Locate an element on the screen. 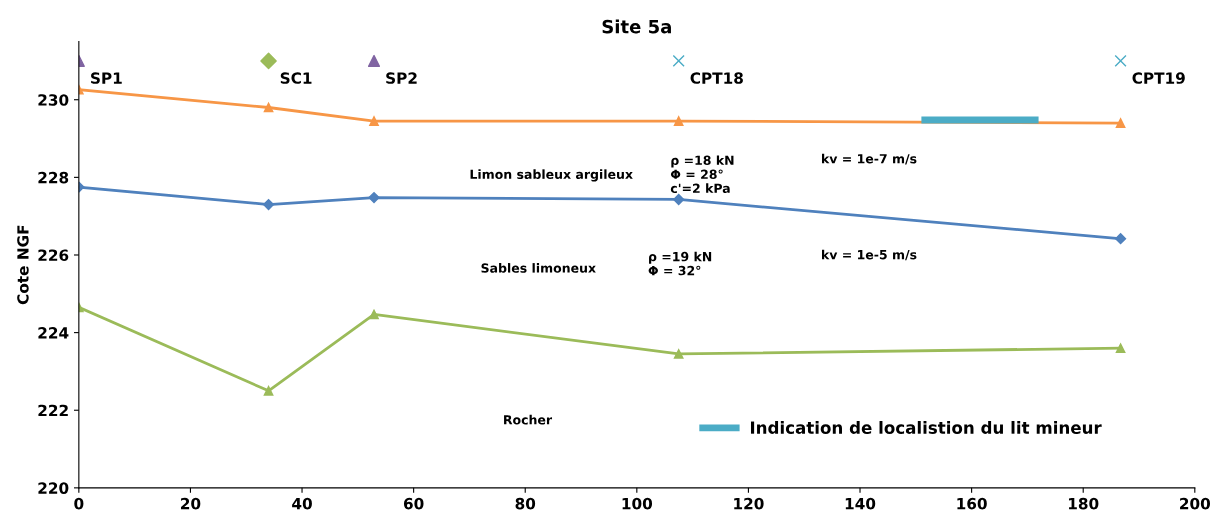 The height and width of the screenshot is (519, 1213). x-tick-label: 40 is located at coordinates (302, 503).